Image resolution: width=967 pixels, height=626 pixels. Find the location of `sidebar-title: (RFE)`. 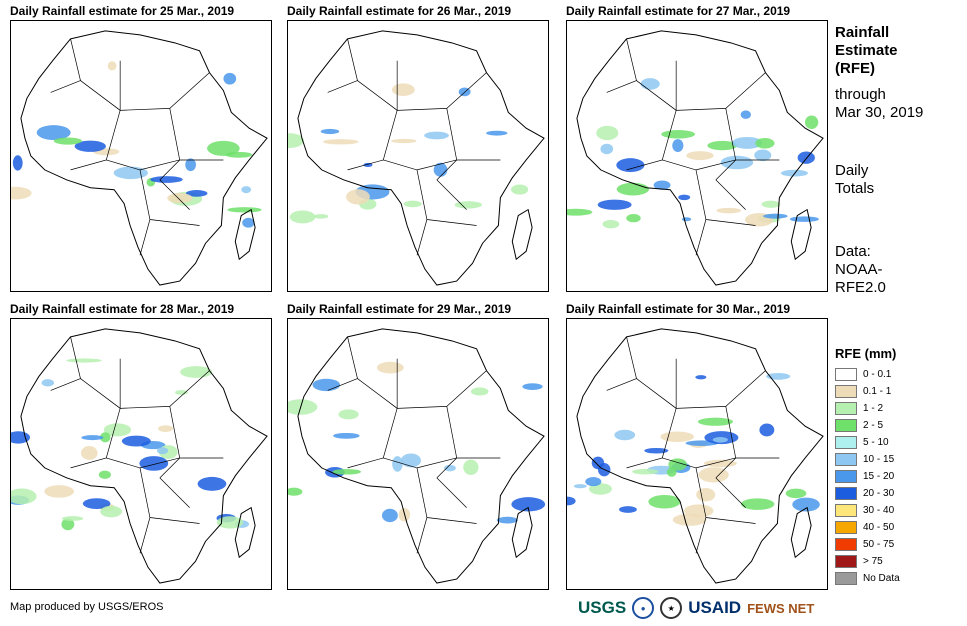

sidebar-title: (RFE) is located at coordinates (855, 68).